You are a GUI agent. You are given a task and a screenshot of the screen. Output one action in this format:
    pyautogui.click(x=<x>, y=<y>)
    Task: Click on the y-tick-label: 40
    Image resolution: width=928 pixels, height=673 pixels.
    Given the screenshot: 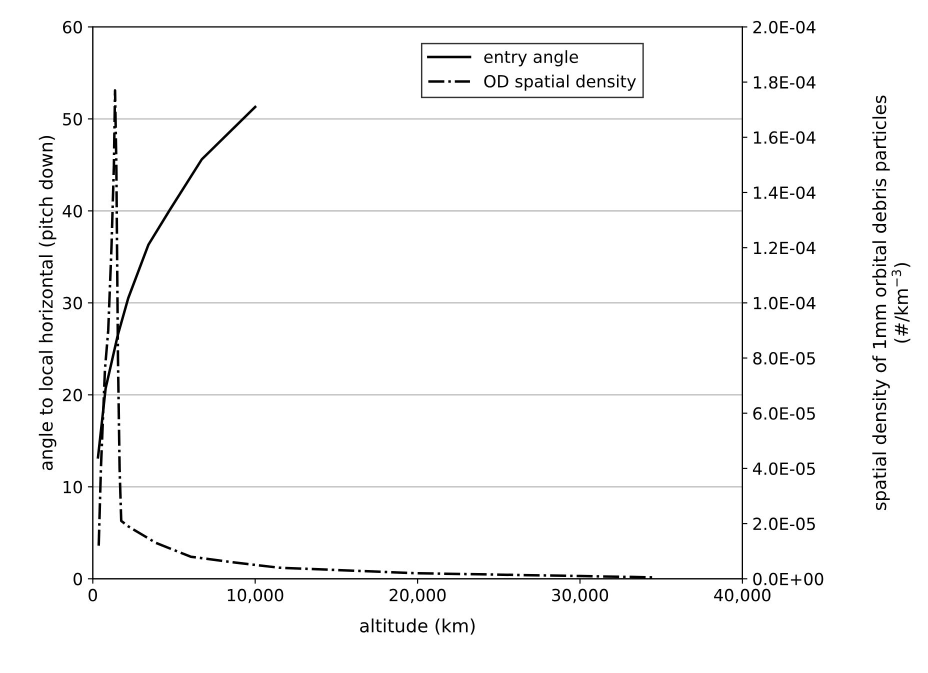 What is the action you would take?
    pyautogui.click(x=72, y=211)
    